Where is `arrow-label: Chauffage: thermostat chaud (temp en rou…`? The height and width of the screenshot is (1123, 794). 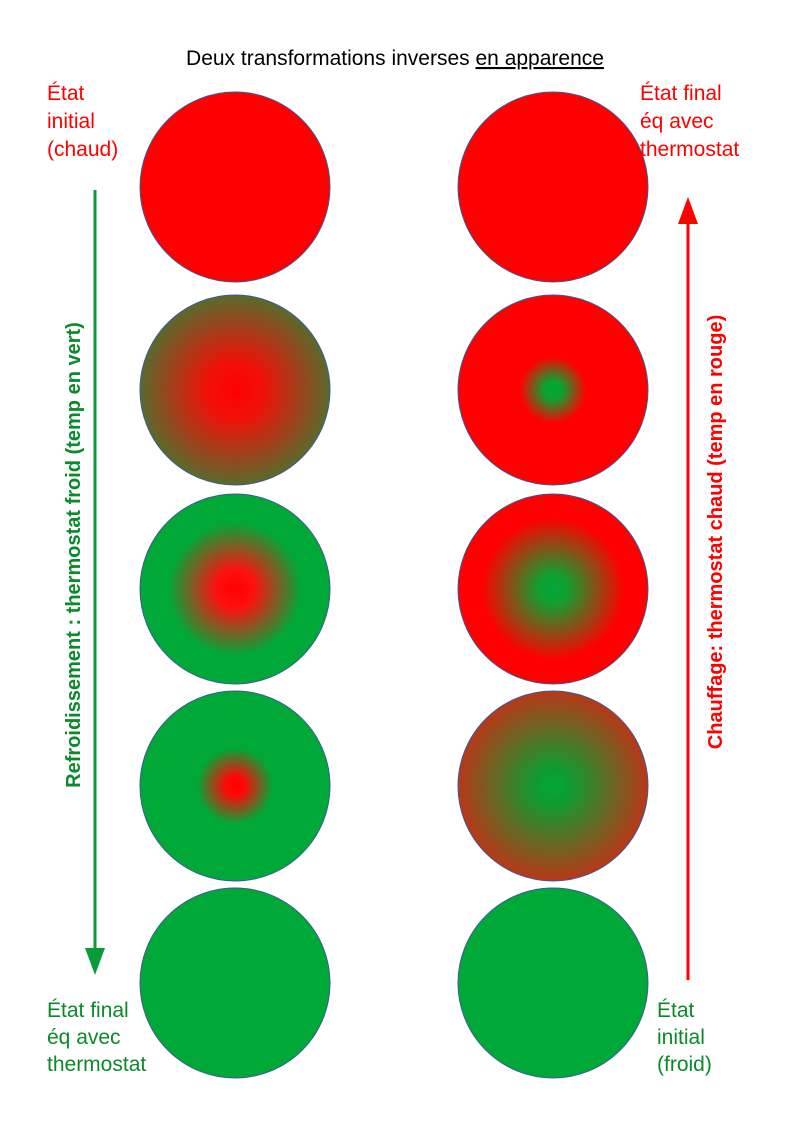 arrow-label: Chauffage: thermostat chaud (temp en rou… is located at coordinates (716, 532).